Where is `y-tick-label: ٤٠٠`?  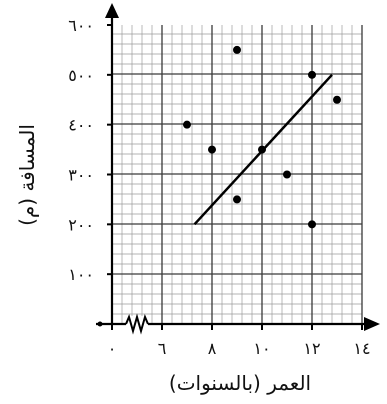
y-tick-label: ٤٠٠ is located at coordinates (81, 125).